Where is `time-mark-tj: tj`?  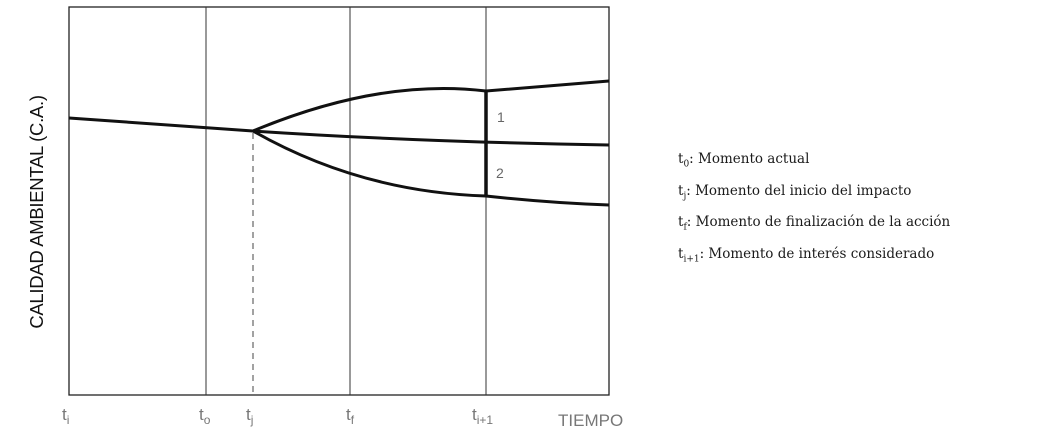
time-mark-tj: tj is located at coordinates (249, 416).